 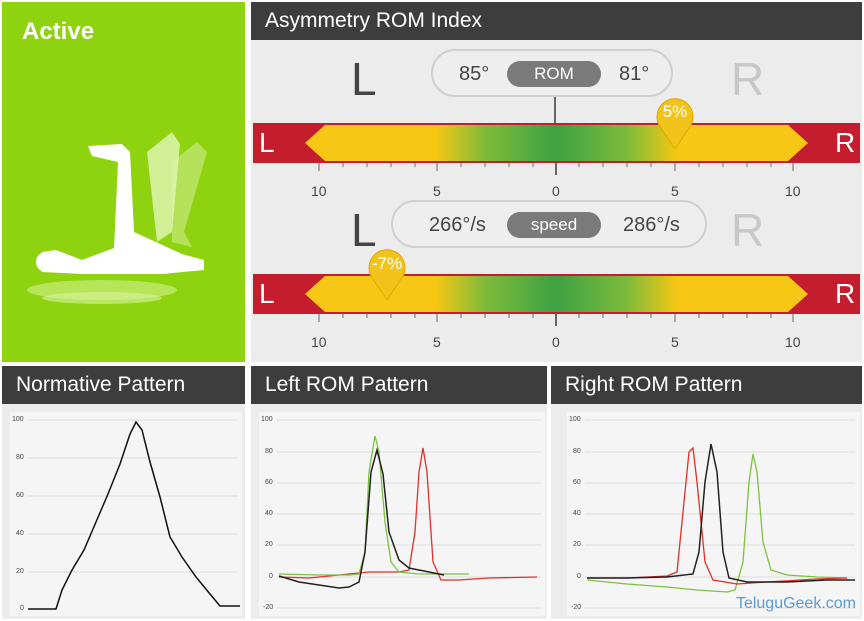 I want to click on left-rom-black-series, so click(x=361, y=518).